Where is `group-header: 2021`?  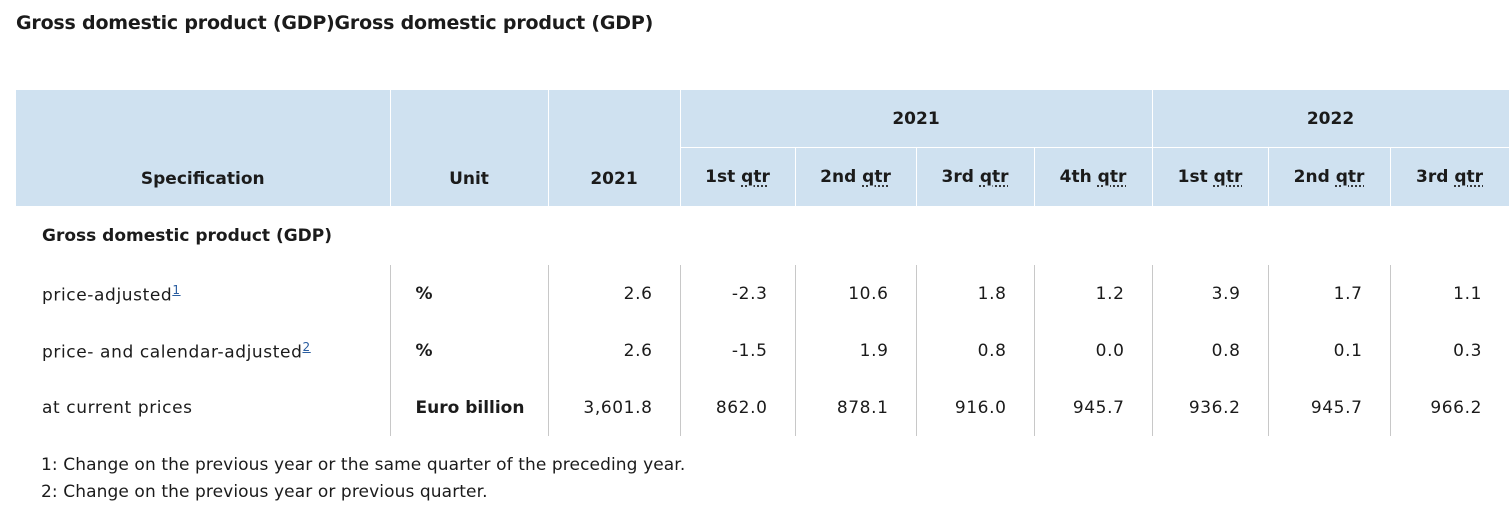 group-header: 2021 is located at coordinates (916, 118).